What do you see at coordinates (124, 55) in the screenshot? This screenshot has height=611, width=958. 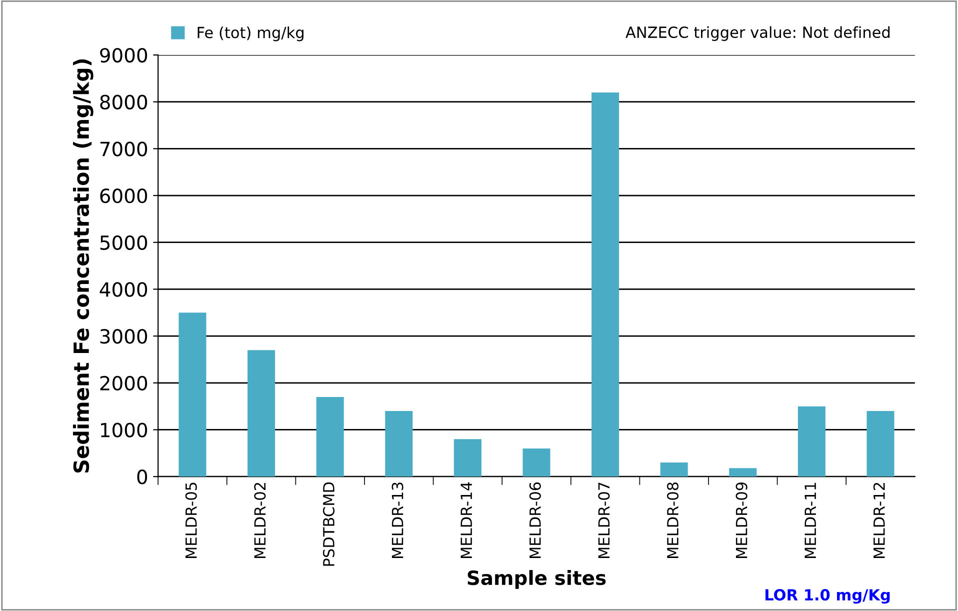 I see `y-tick-label: 9000` at bounding box center [124, 55].